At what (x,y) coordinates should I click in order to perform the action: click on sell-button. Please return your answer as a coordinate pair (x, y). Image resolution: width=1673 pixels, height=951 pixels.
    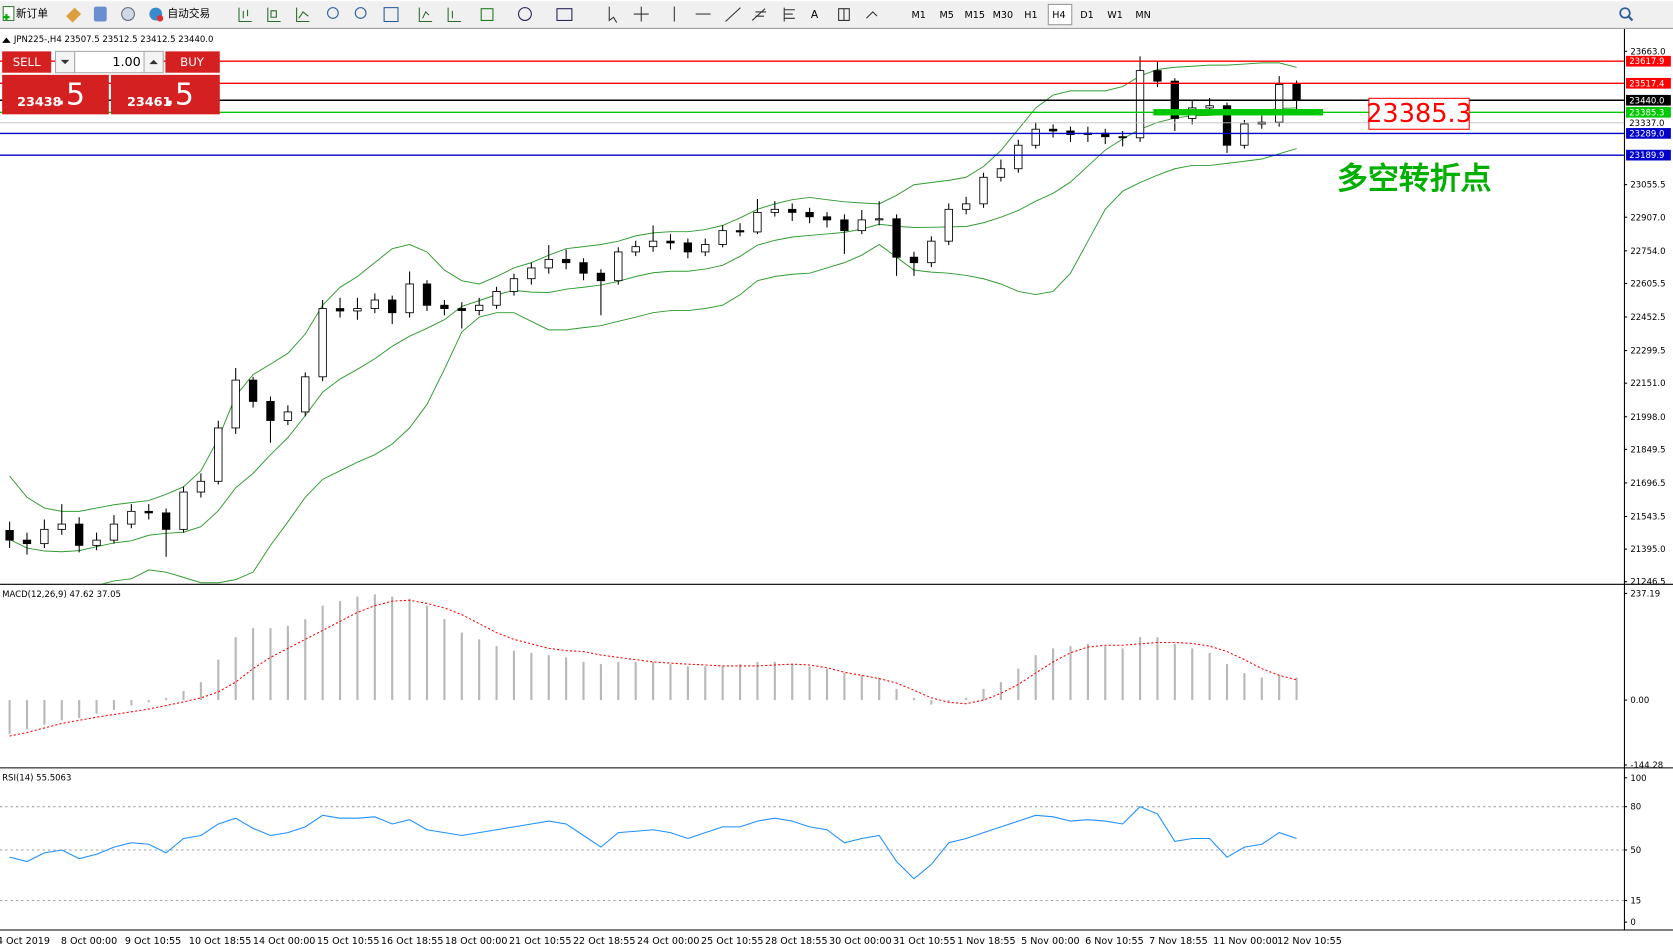
    Looking at the image, I should click on (27, 62).